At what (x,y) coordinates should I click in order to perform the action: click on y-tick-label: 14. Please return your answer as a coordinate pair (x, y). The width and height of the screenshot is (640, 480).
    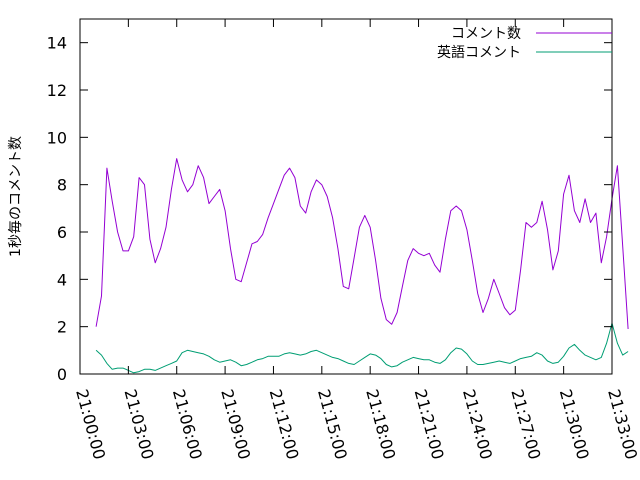
    Looking at the image, I should click on (57, 43).